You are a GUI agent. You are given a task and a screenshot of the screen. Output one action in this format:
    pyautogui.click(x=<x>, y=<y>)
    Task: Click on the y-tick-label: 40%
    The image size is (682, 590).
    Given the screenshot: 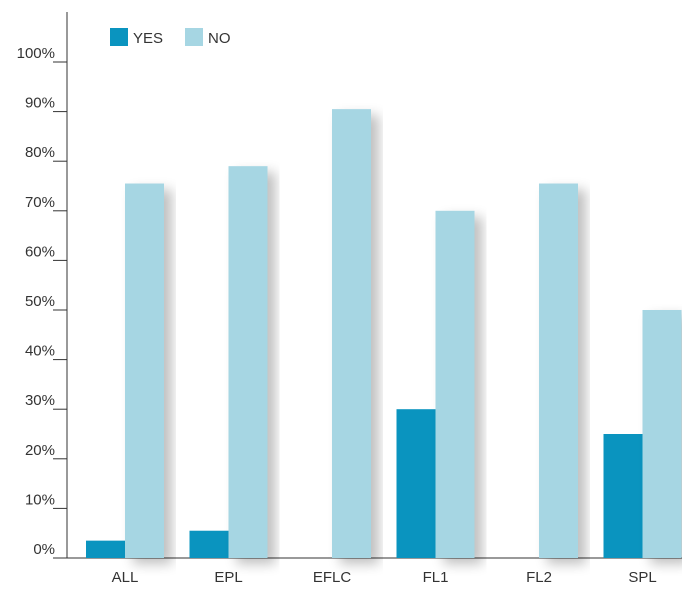 What is the action you would take?
    pyautogui.click(x=40, y=351)
    